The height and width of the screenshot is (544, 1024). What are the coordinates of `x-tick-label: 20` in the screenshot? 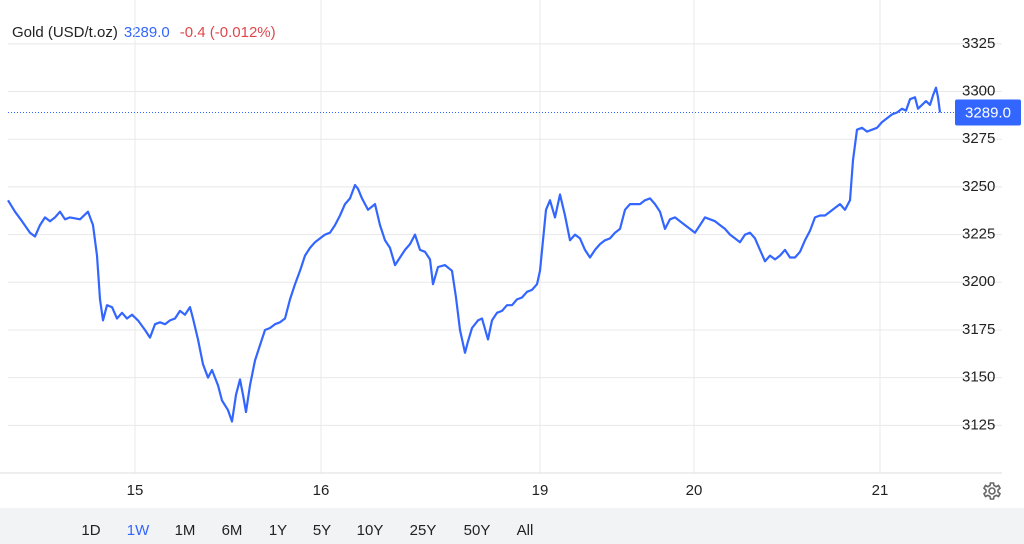 It's located at (694, 490).